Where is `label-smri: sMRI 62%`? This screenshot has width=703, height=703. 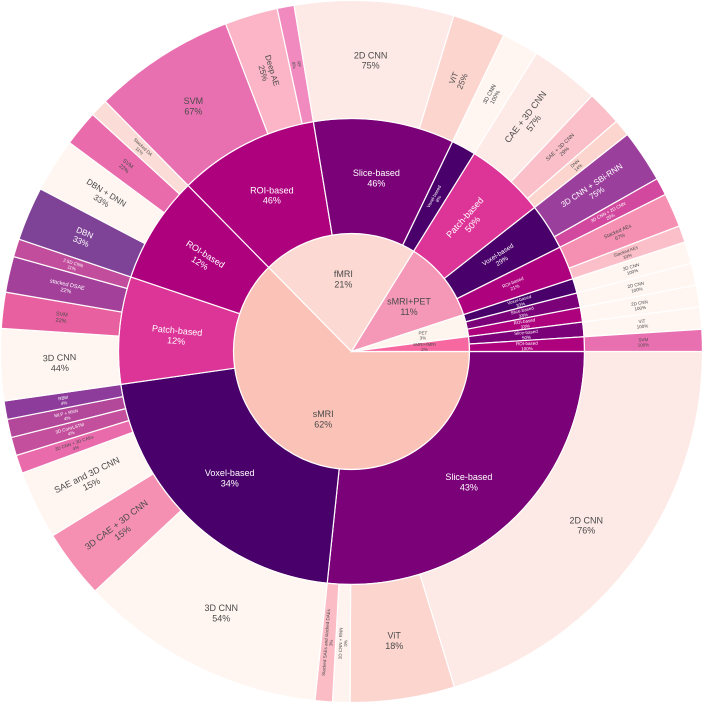 label-smri: sMRI 62% is located at coordinates (323, 419).